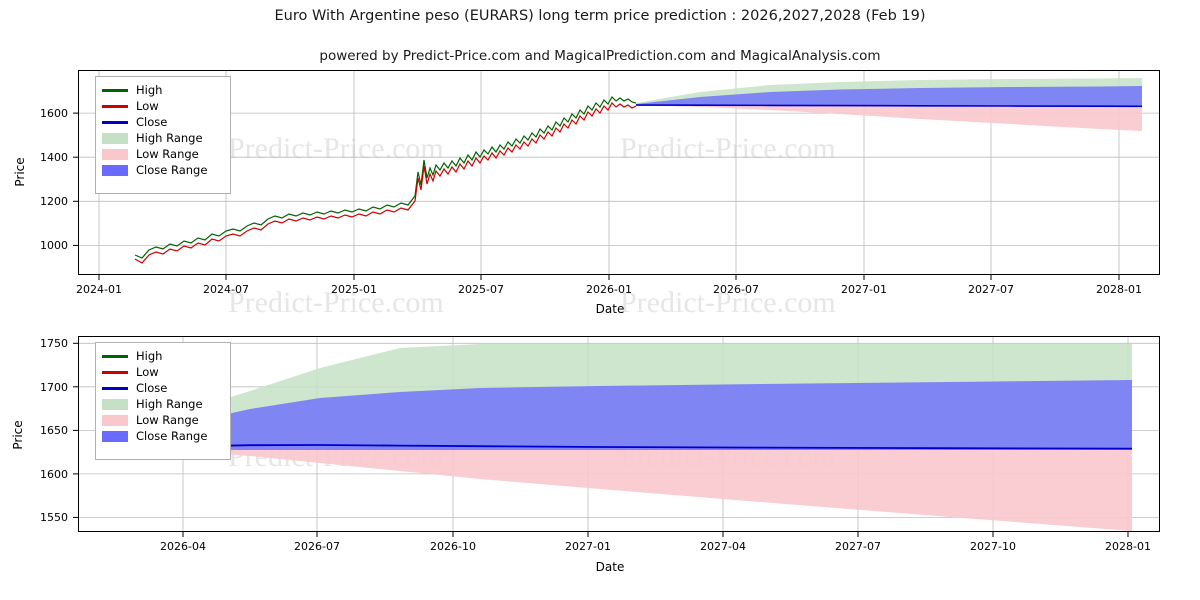 The width and height of the screenshot is (1200, 600). I want to click on overview-yaxis-label: Price, so click(20, 172).